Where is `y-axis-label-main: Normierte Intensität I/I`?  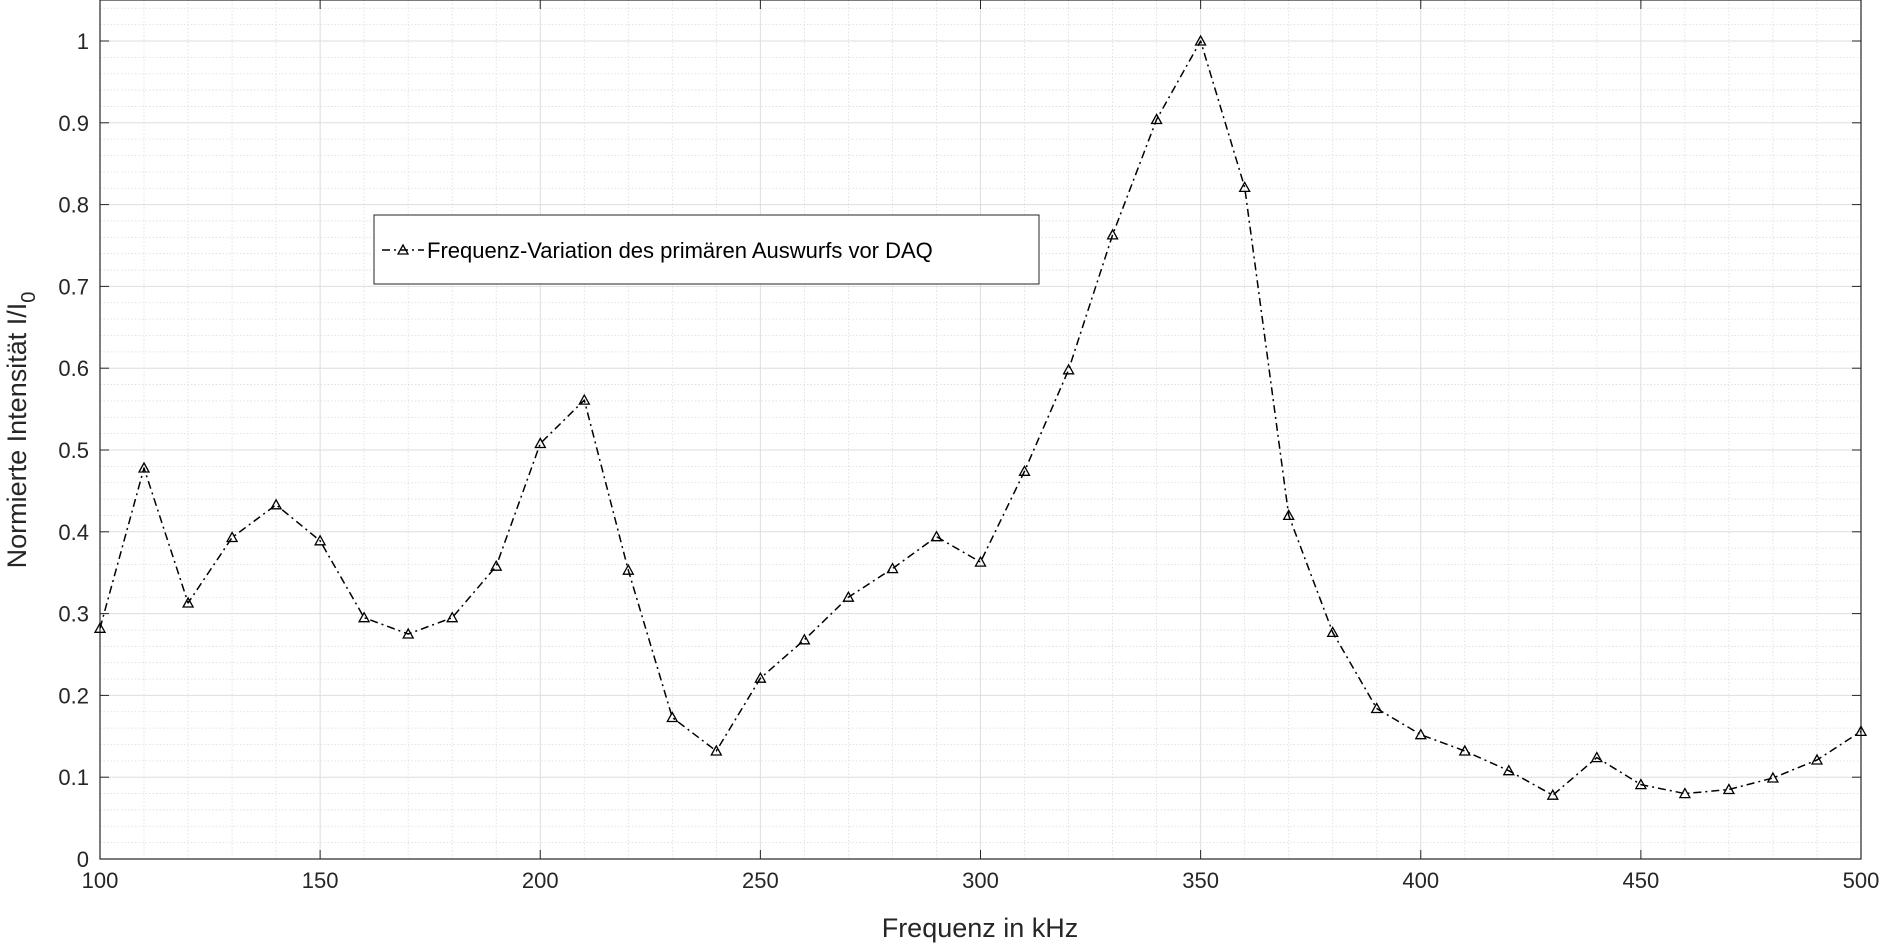
y-axis-label-main: Normierte Intensität I/I is located at coordinates (17, 436).